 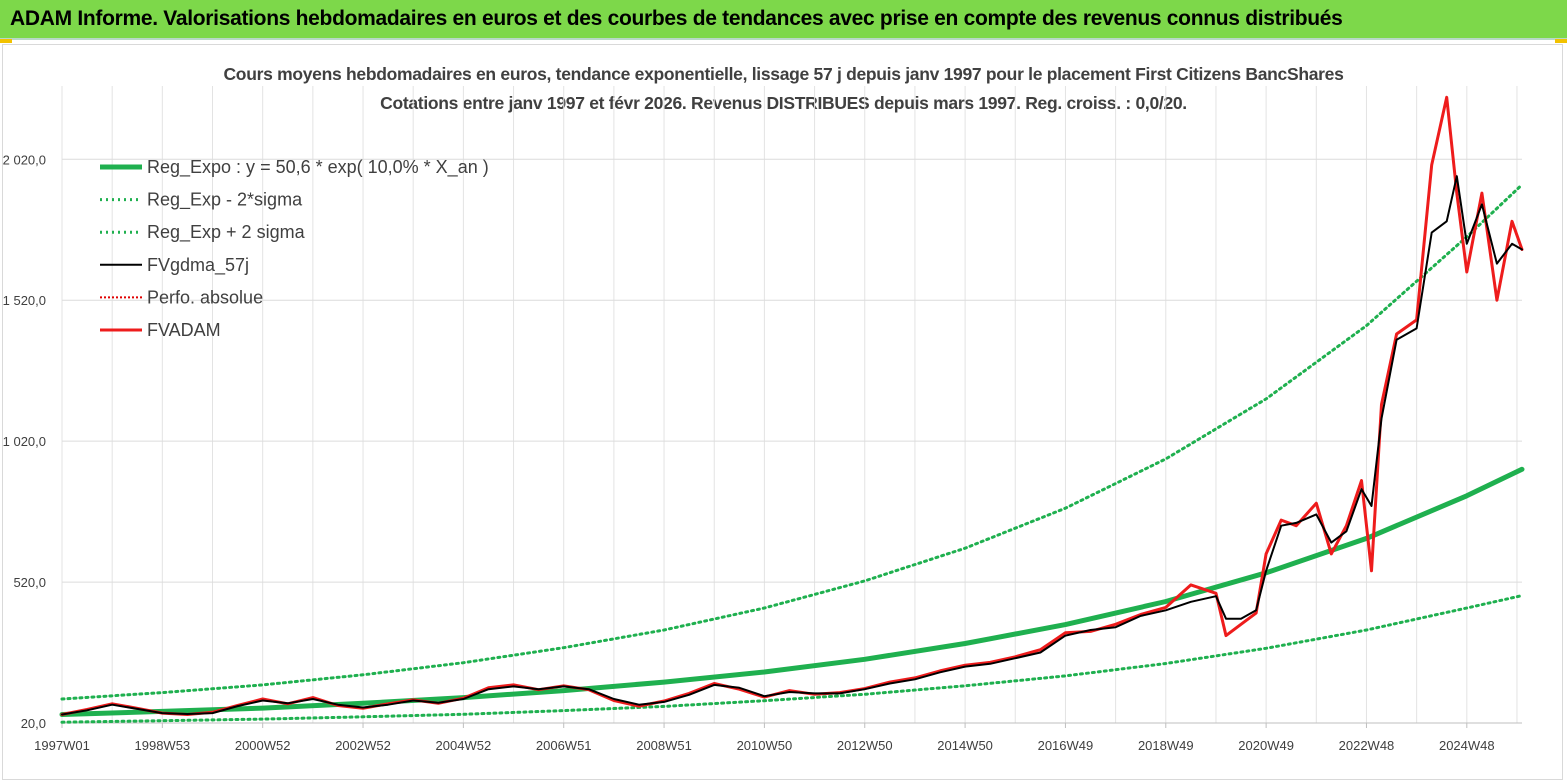 What do you see at coordinates (1467, 745) in the screenshot?
I see `x-tick-label: 2024W48` at bounding box center [1467, 745].